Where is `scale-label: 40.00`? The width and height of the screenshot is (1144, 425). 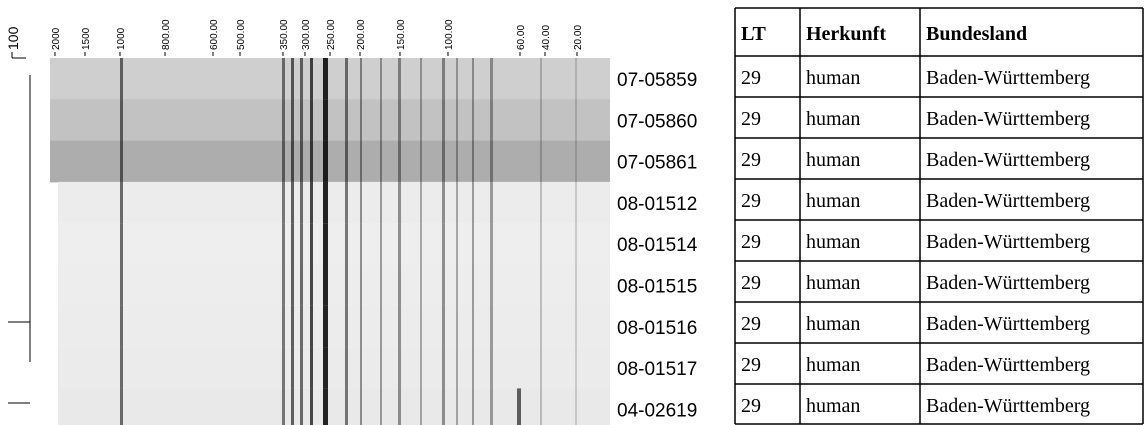 scale-label: 40.00 is located at coordinates (546, 37).